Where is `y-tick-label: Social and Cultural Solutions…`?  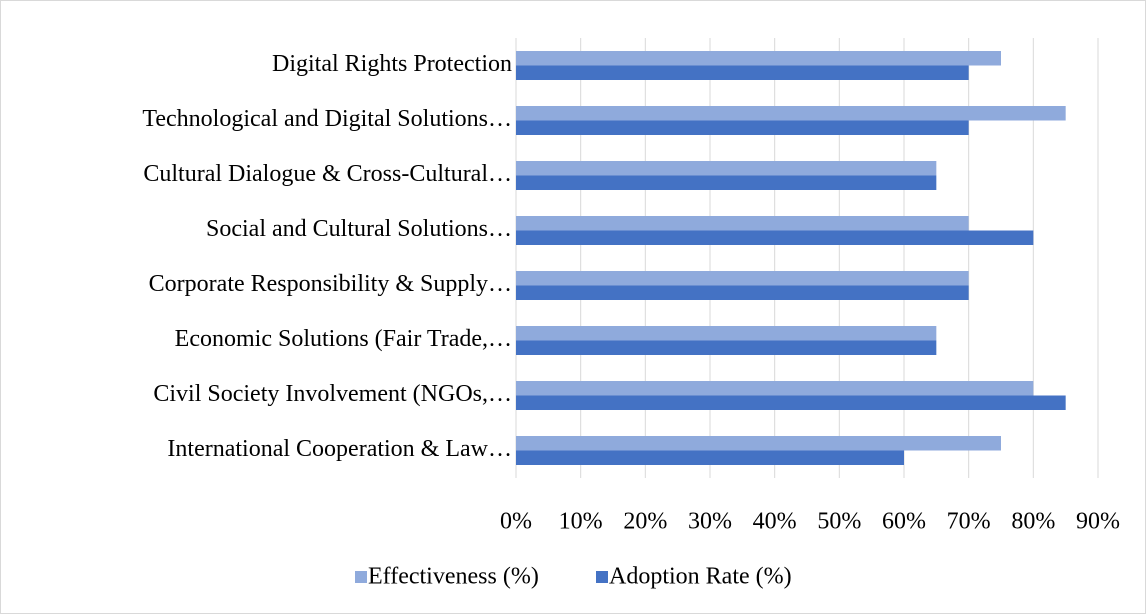
y-tick-label: Social and Cultural Solutions… is located at coordinates (359, 229).